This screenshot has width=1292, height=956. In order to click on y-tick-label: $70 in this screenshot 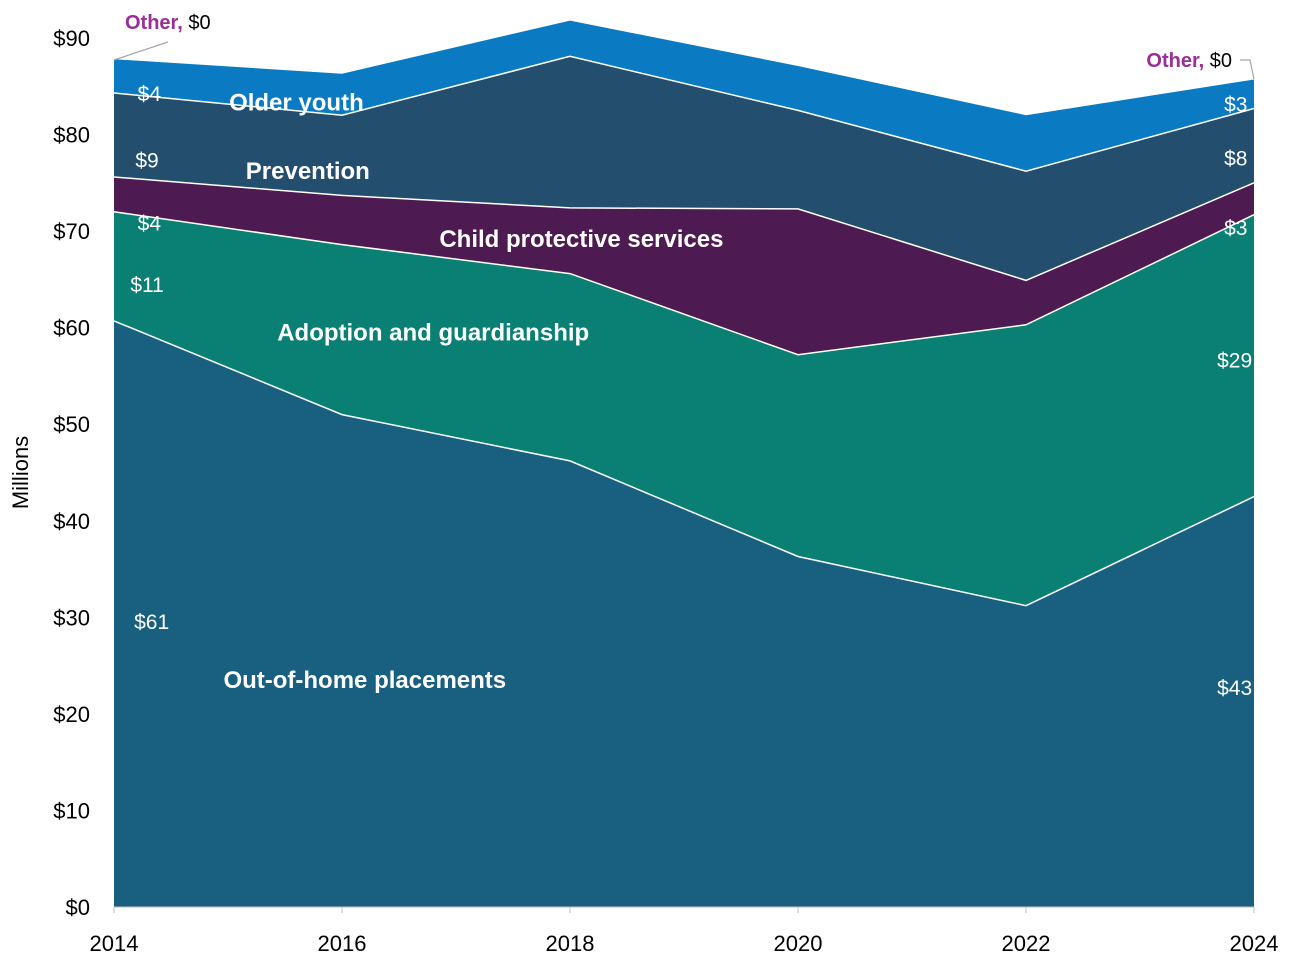, I will do `click(71, 231)`.